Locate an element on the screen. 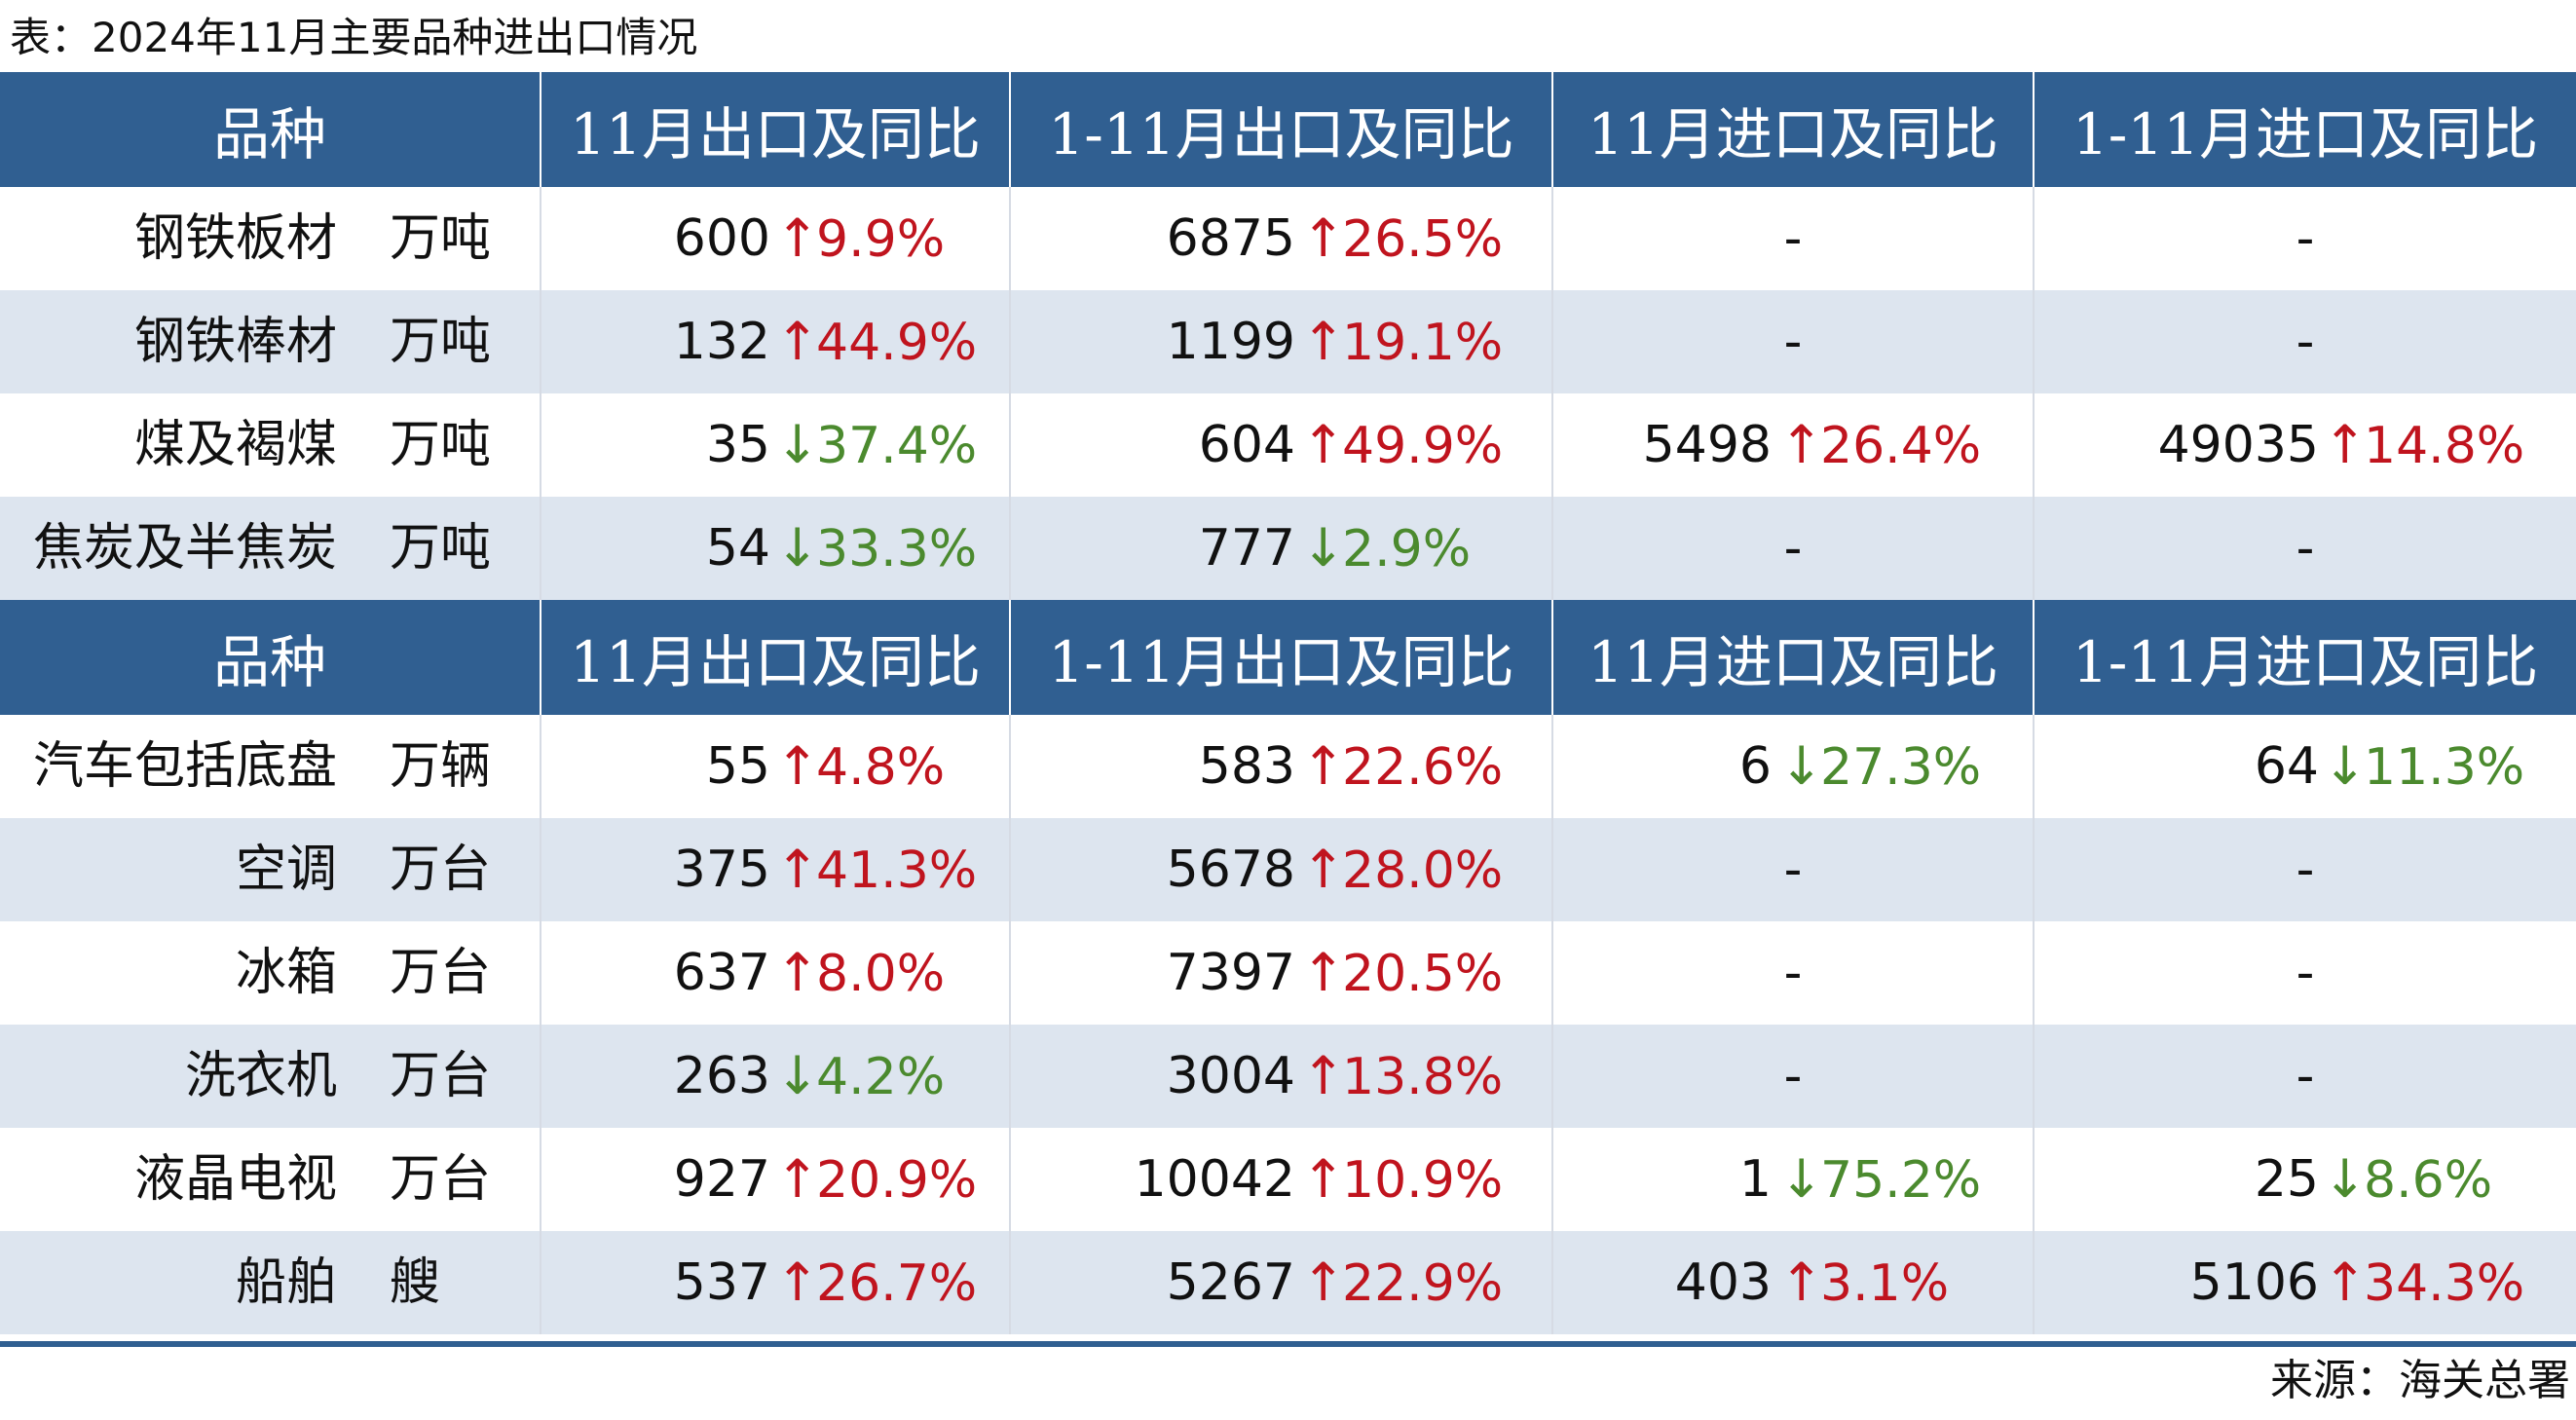 The height and width of the screenshot is (1420, 2576). item-name: 冰箱 is located at coordinates (286, 973).